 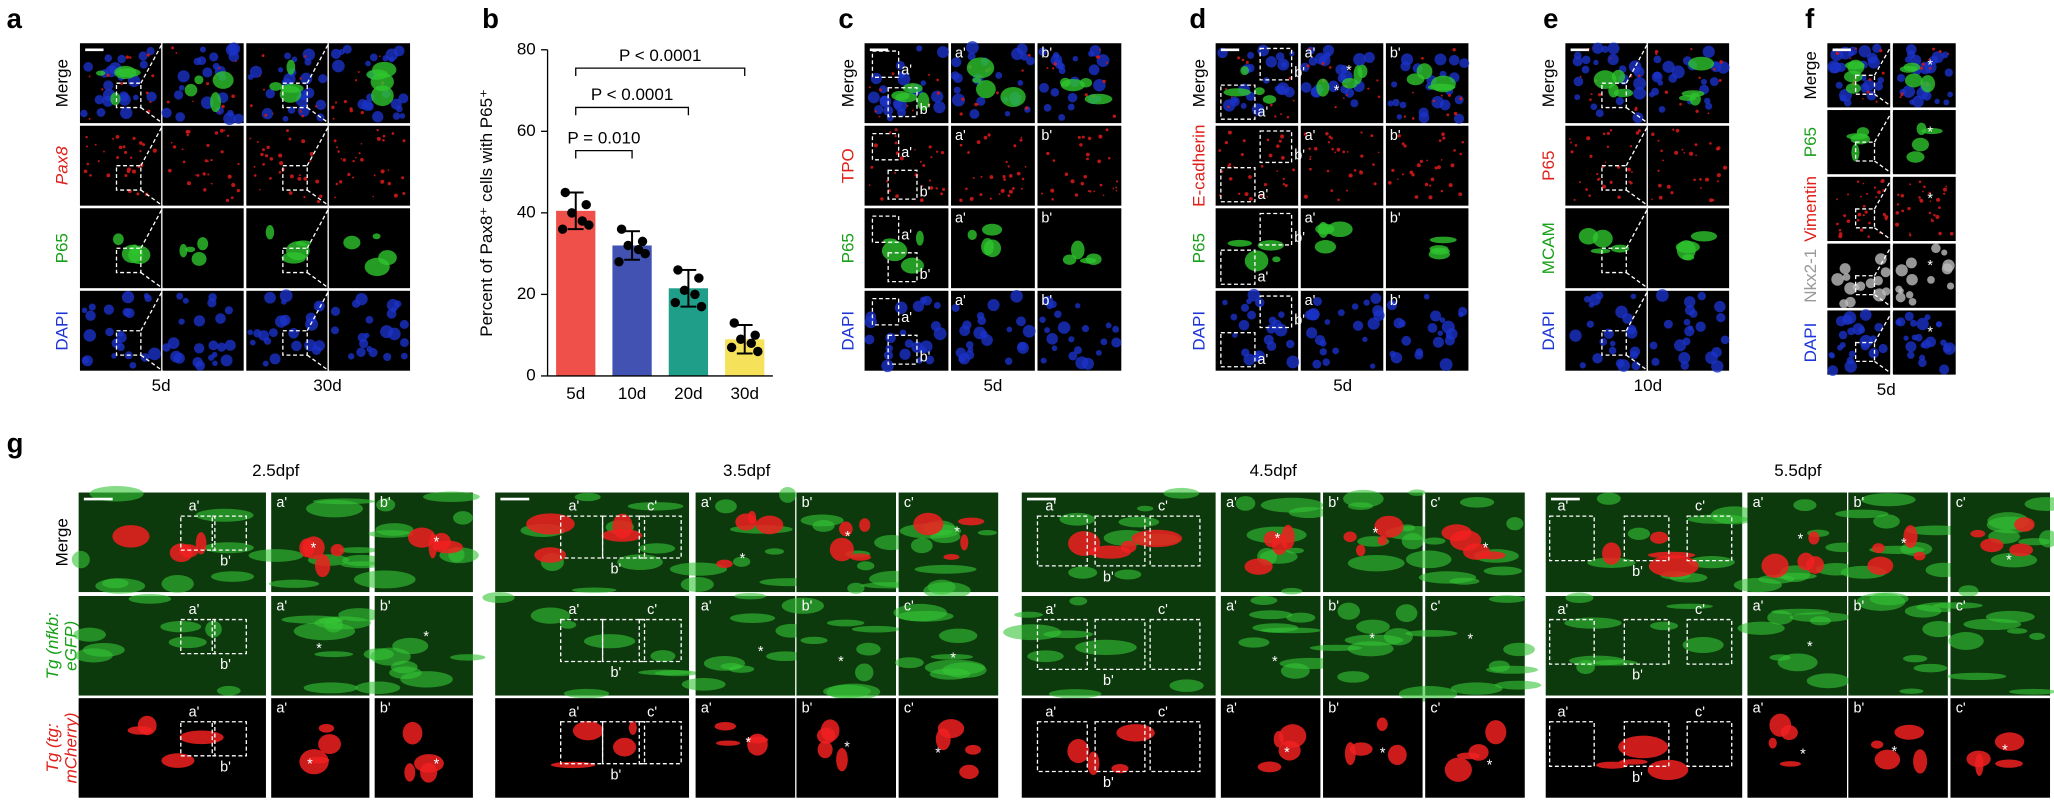 What do you see at coordinates (845, 18) in the screenshot?
I see `panel-label: c` at bounding box center [845, 18].